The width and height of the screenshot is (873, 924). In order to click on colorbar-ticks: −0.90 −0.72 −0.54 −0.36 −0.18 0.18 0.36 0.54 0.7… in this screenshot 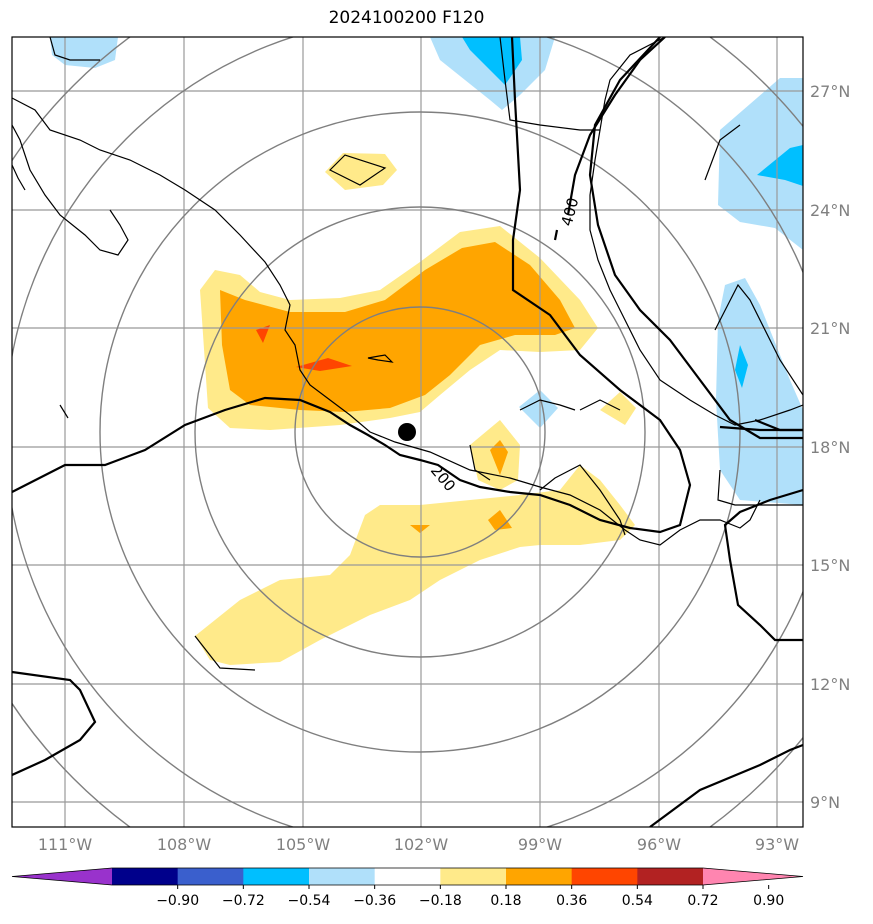, I will do `click(470, 897)`.